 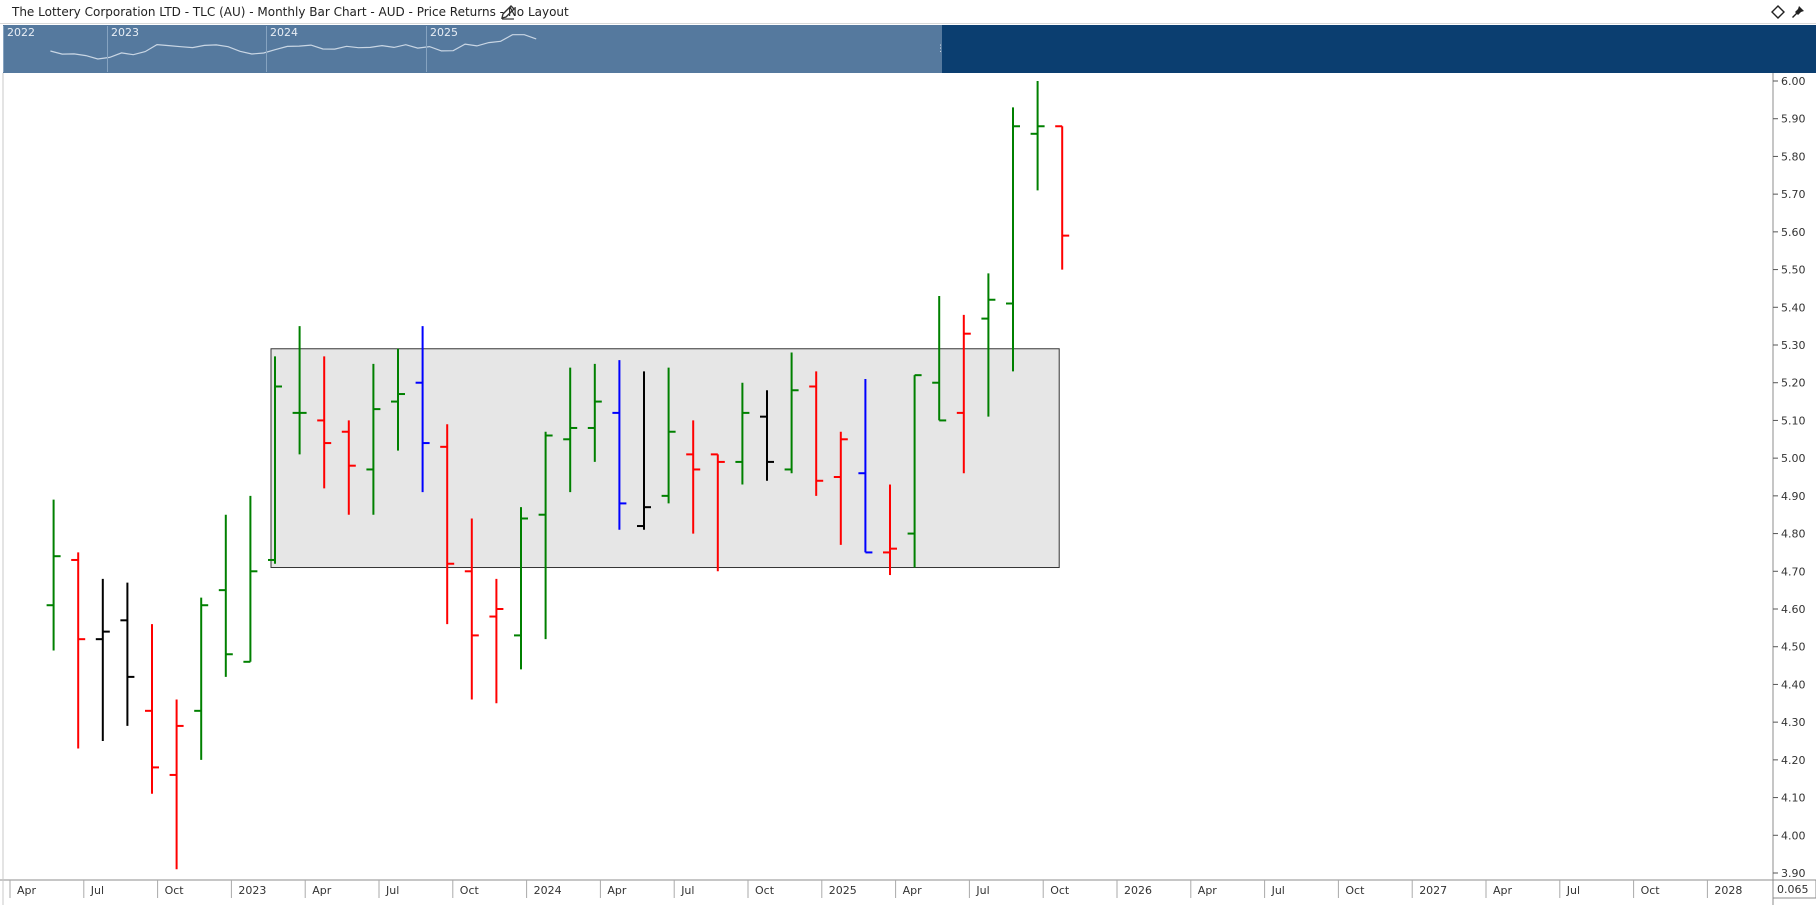 What do you see at coordinates (1798, 12) in the screenshot?
I see `pin-icon` at bounding box center [1798, 12].